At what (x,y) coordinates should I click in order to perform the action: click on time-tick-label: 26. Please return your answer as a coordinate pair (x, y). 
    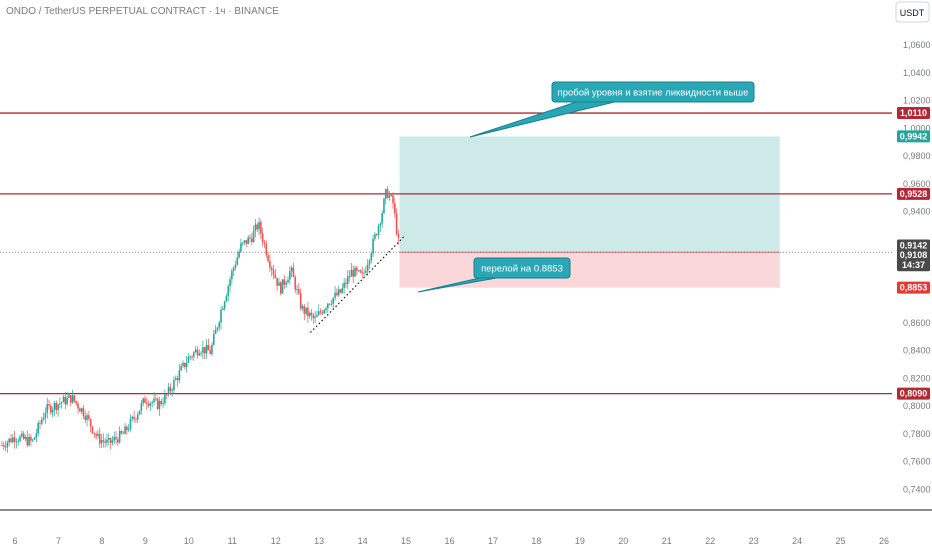
    Looking at the image, I should click on (884, 541).